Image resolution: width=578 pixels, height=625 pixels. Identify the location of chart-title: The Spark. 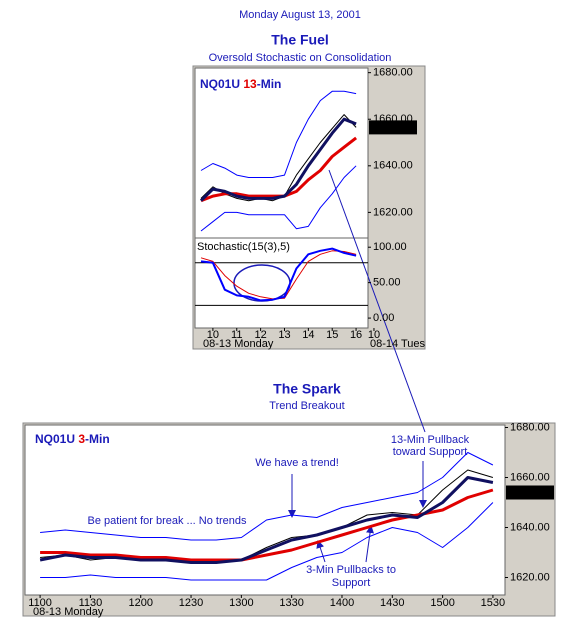
(307, 389).